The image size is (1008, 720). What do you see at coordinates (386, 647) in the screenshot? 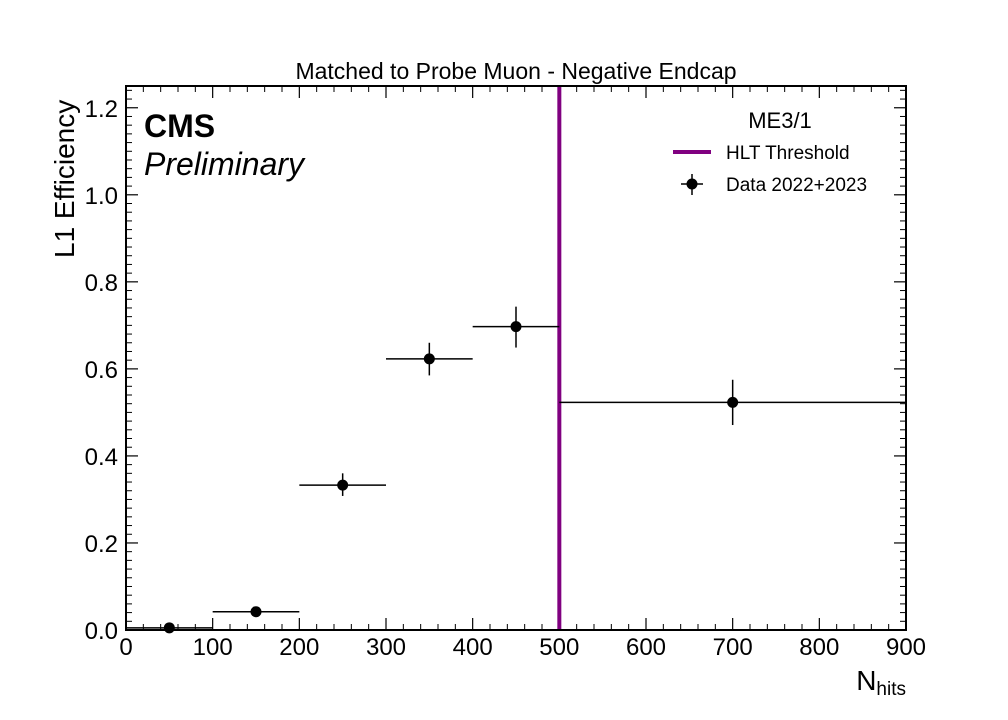
I see `x-tick-label: 300` at bounding box center [386, 647].